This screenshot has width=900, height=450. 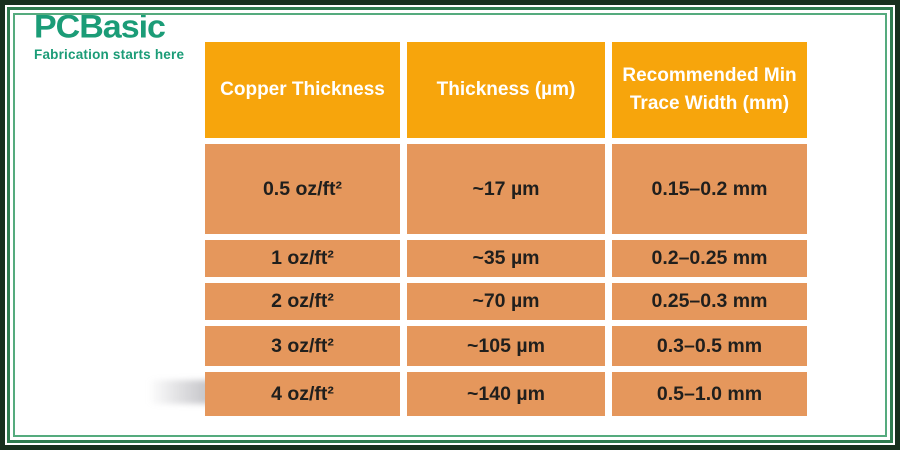 What do you see at coordinates (109, 54) in the screenshot?
I see `logo-tagline-text: Fabrication starts here` at bounding box center [109, 54].